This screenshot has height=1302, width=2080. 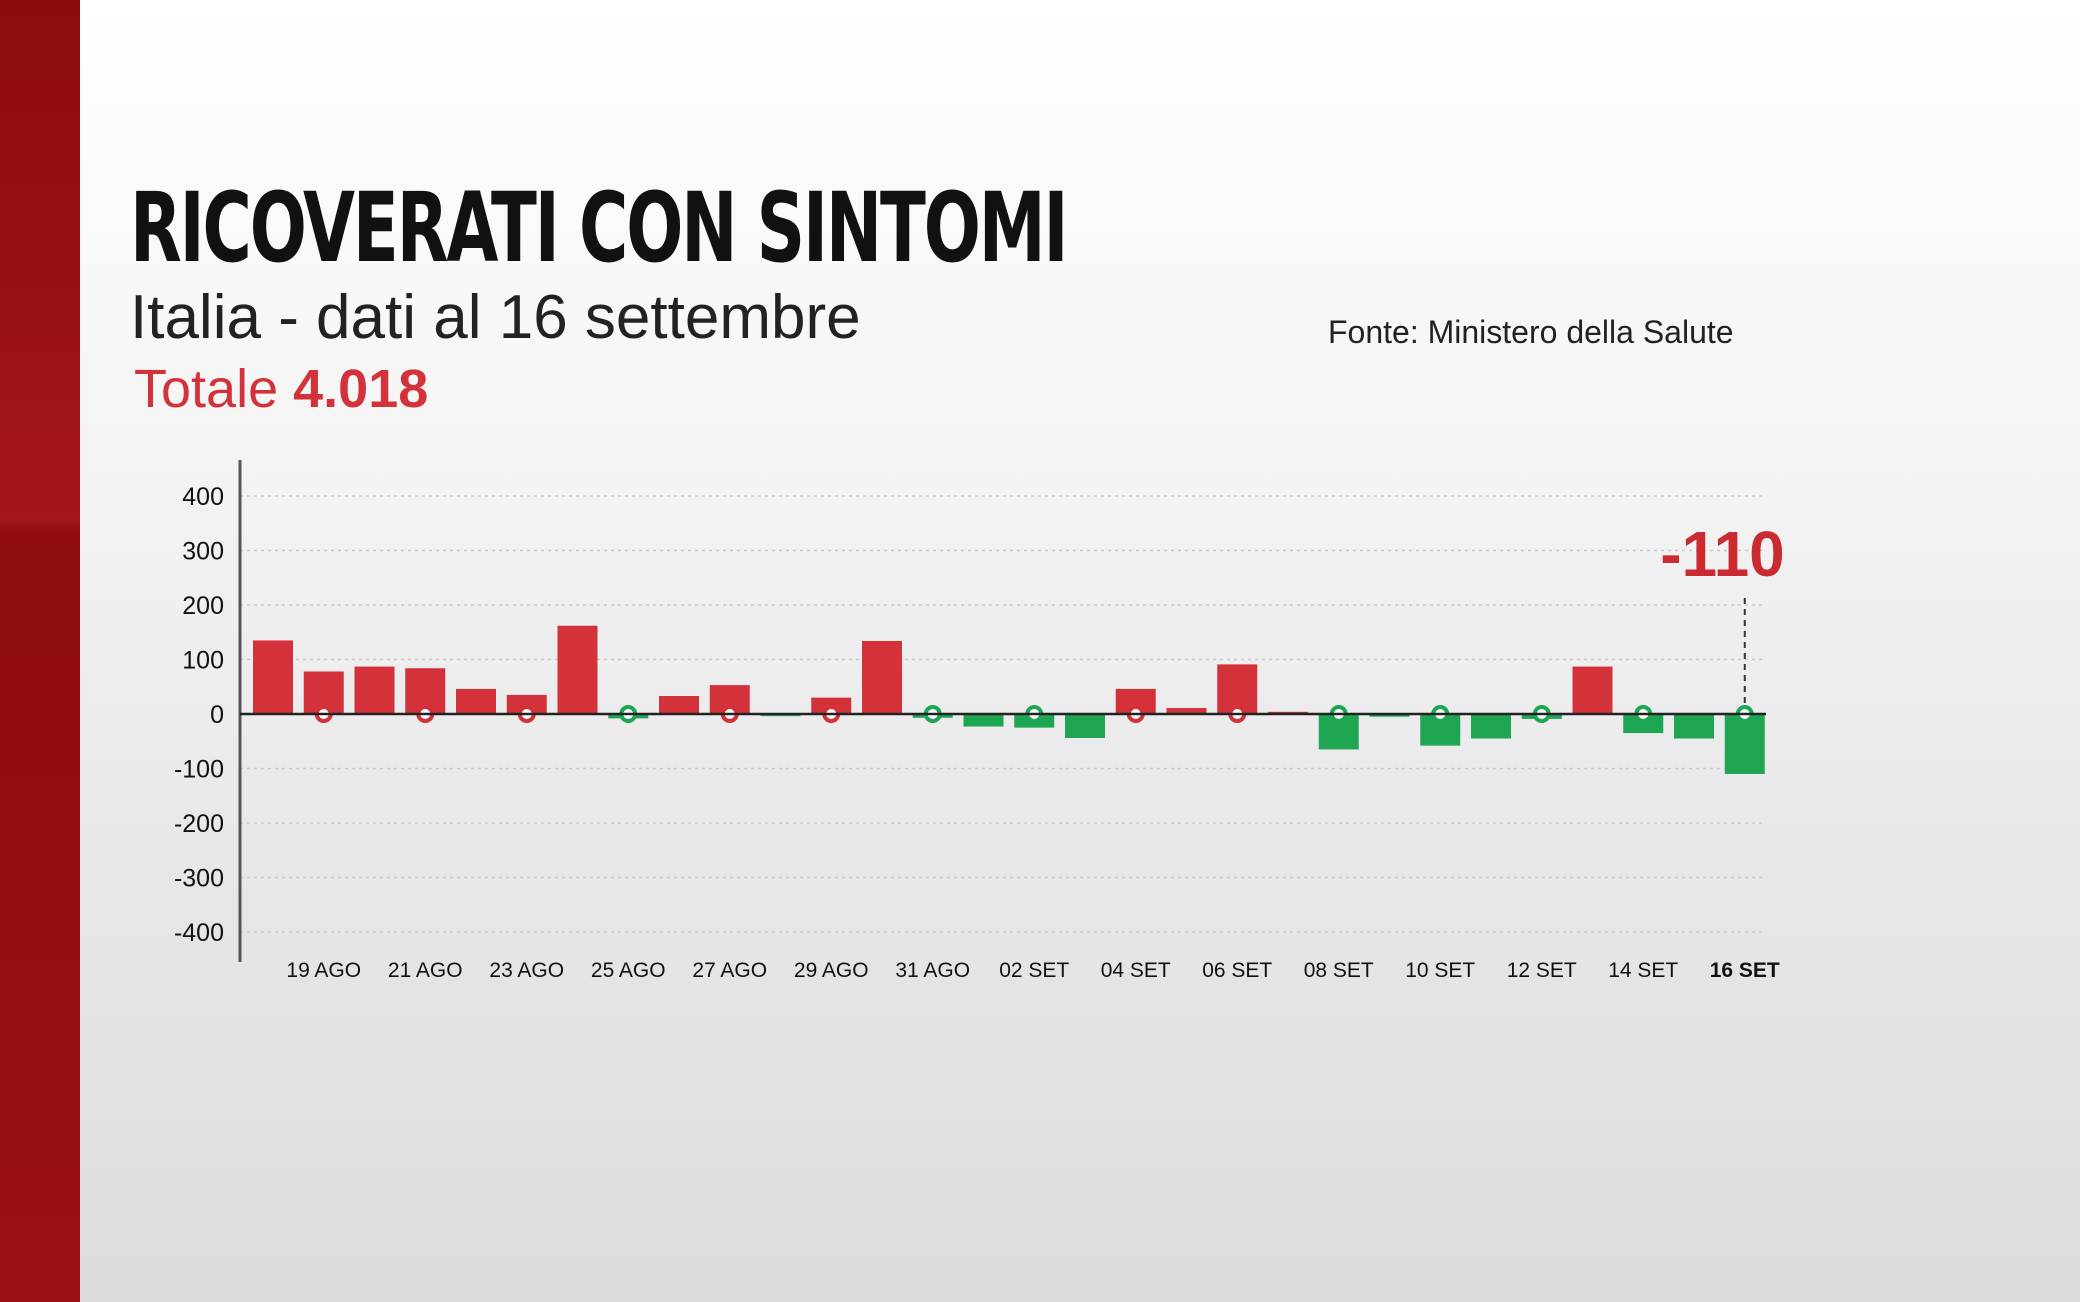 I want to click on x-tick-label: 29 AGO, so click(x=831, y=970).